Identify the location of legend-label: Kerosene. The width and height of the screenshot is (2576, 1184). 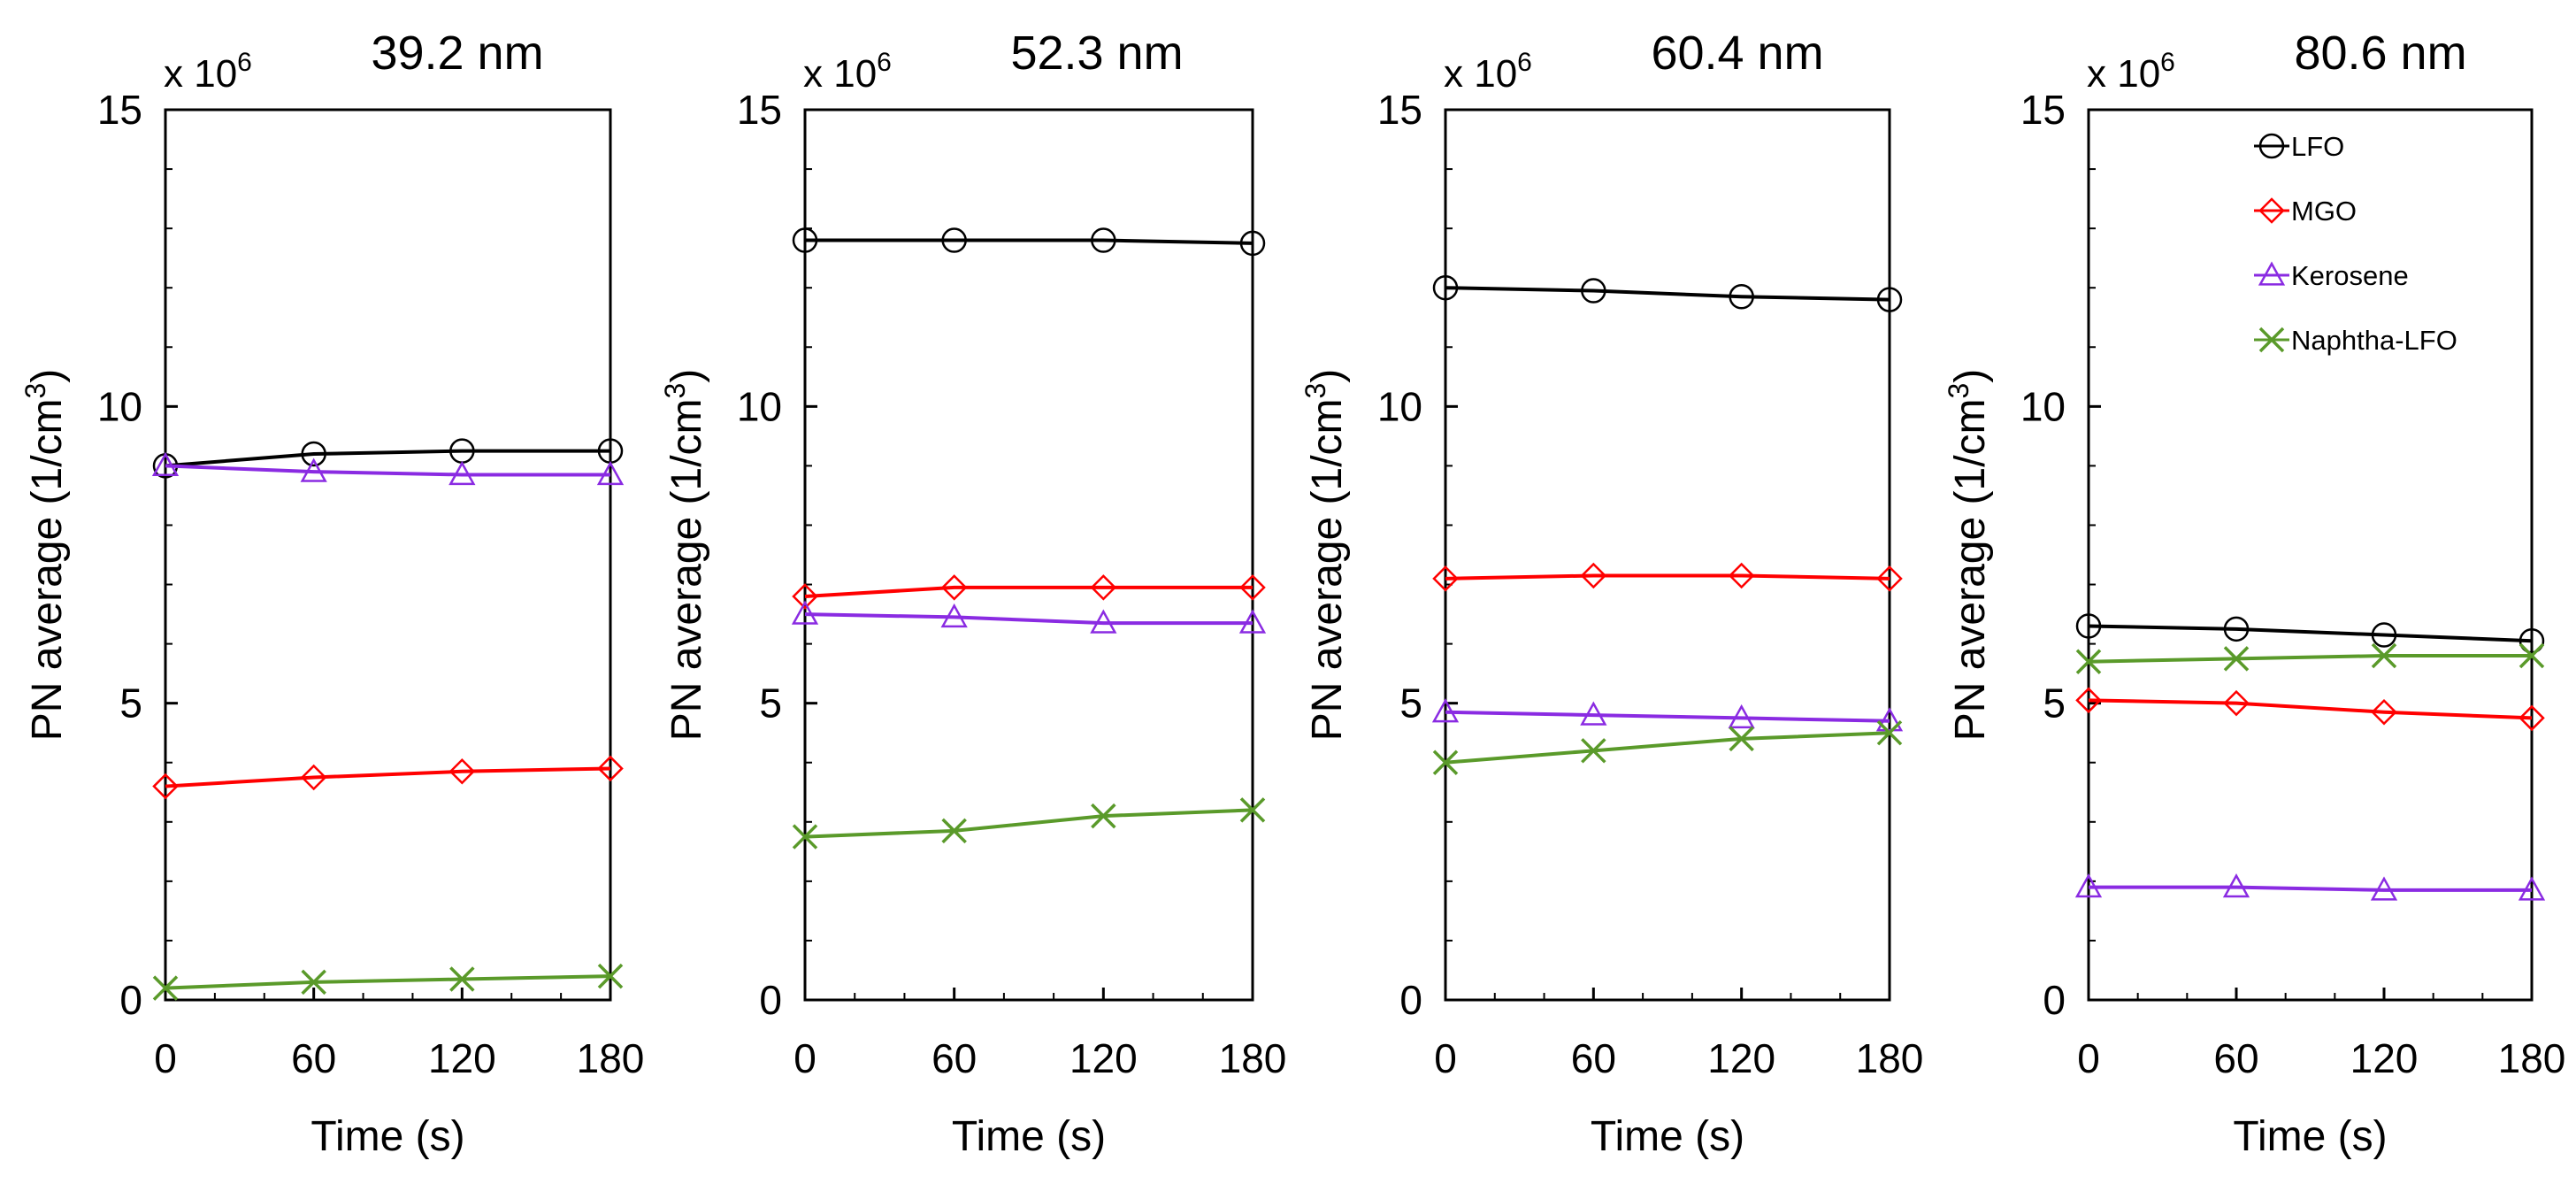
(2350, 275).